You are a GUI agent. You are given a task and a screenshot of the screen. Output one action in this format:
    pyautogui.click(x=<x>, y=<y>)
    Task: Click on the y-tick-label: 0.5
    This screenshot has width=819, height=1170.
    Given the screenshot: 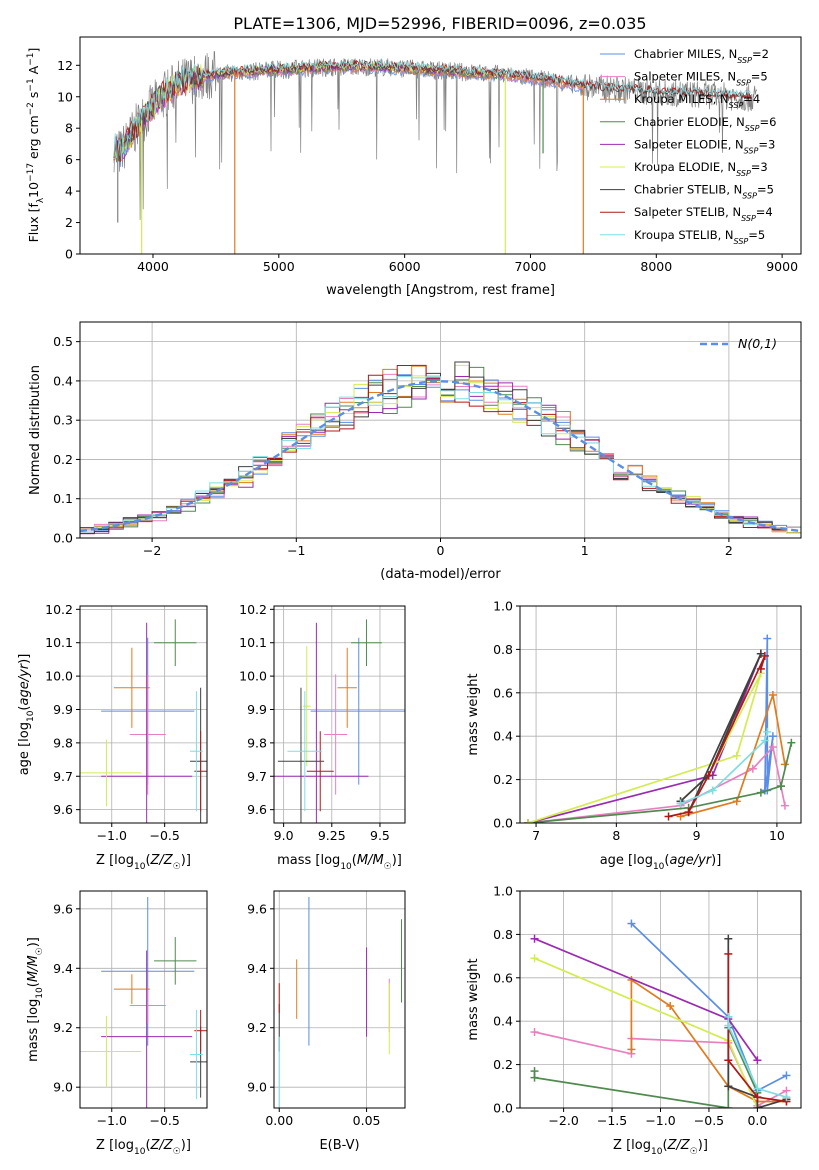 What is the action you would take?
    pyautogui.click(x=63, y=341)
    